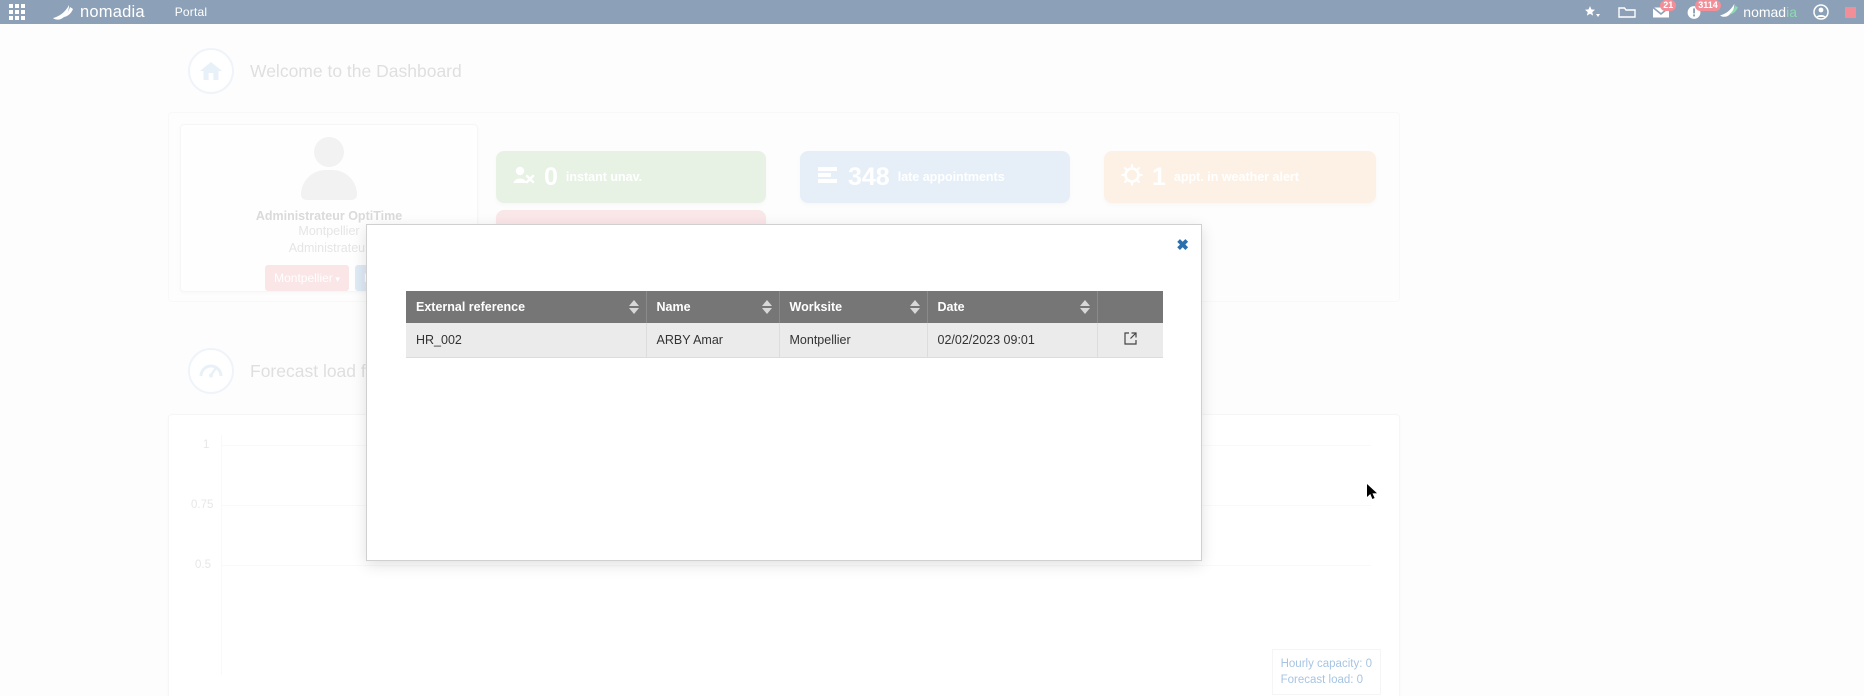 The height and width of the screenshot is (696, 1864). Describe the element at coordinates (713, 340) in the screenshot. I see `cell-name: ARBY Amar` at that location.